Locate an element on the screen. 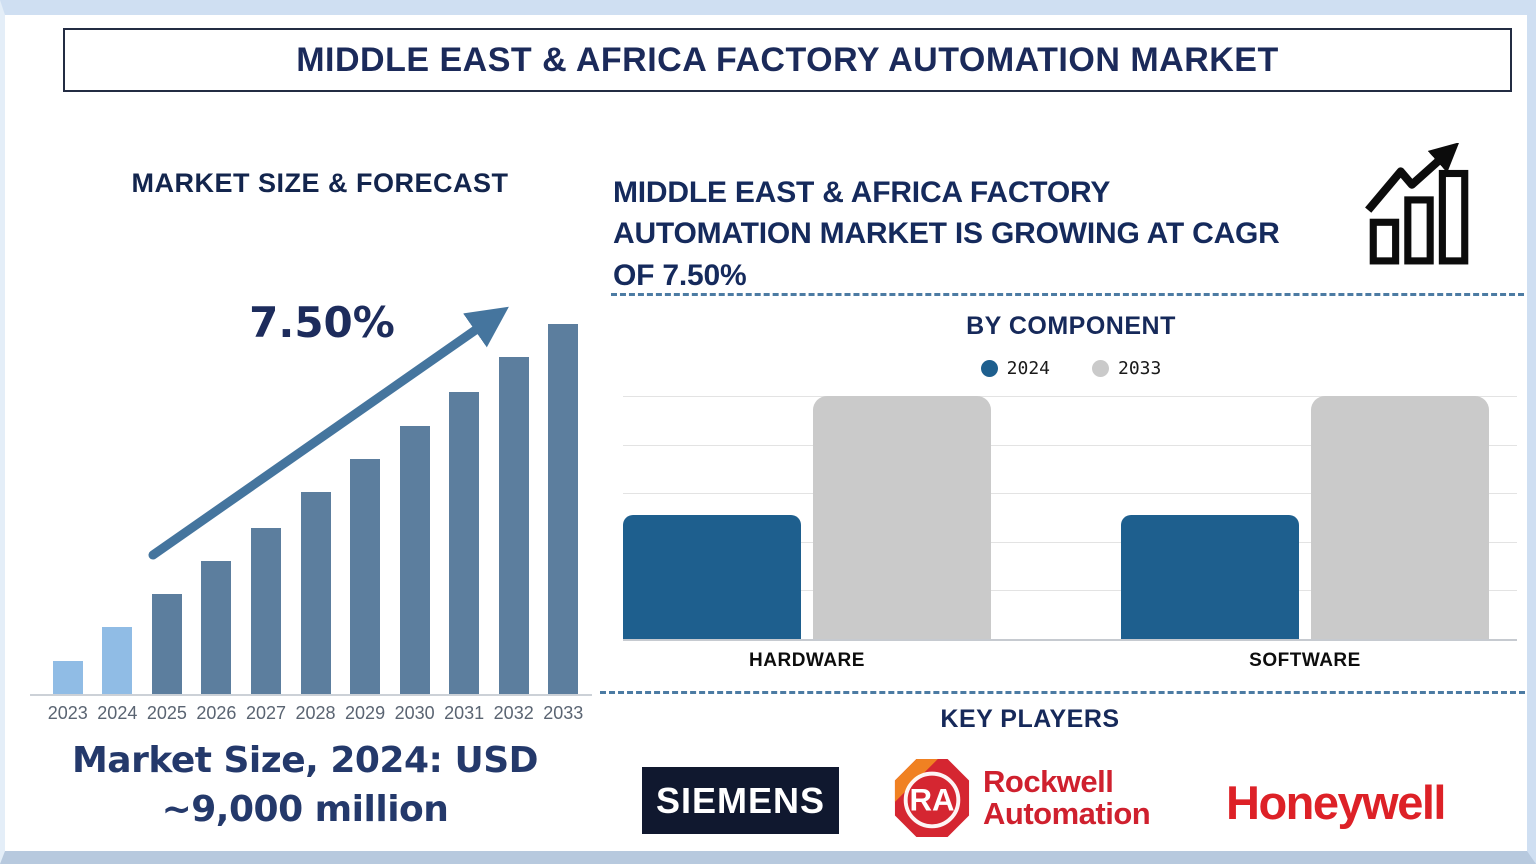  by-component-title: BY COMPONENT is located at coordinates (1071, 326).